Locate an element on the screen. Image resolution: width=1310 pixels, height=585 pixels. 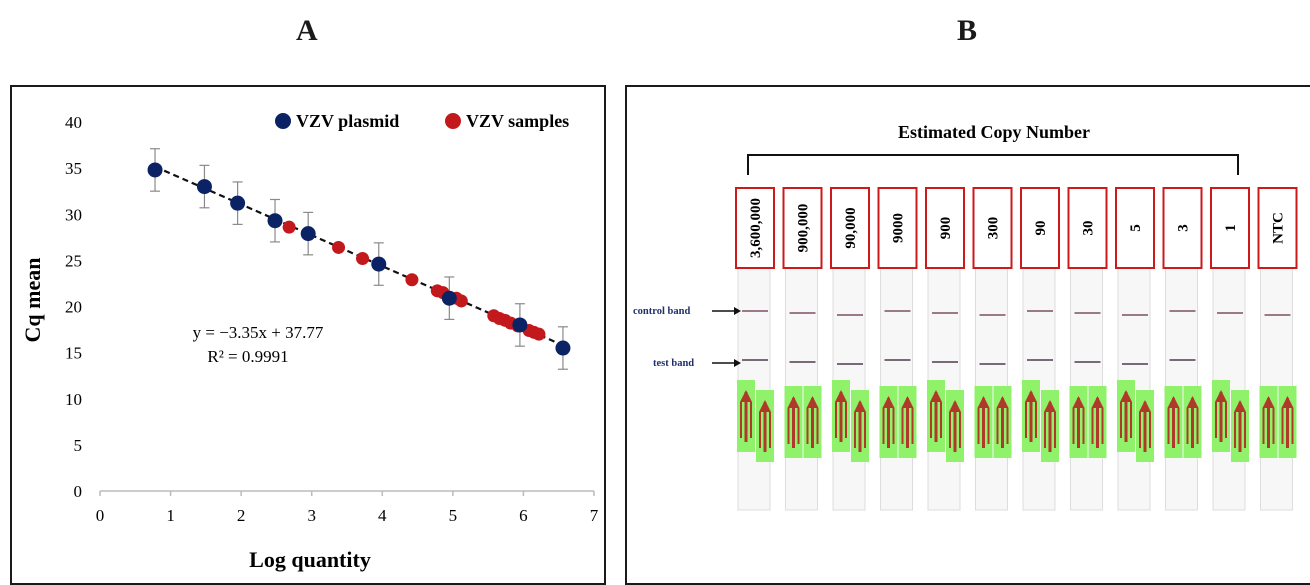
x-tick-label: 3 is located at coordinates (311, 515).